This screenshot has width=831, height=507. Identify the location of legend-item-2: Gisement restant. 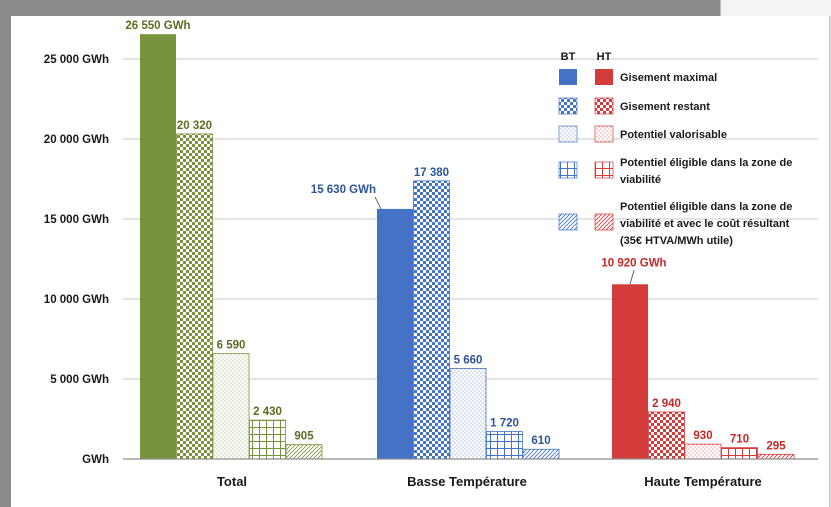
(634, 106).